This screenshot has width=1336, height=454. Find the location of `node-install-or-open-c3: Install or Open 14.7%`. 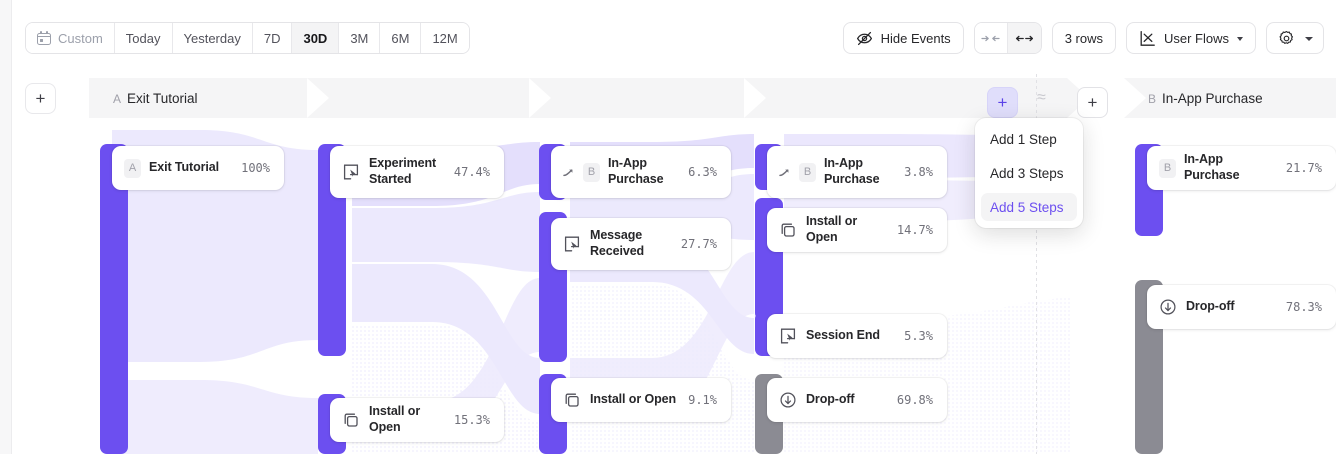

node-install-or-open-c3: Install or Open 14.7% is located at coordinates (857, 230).